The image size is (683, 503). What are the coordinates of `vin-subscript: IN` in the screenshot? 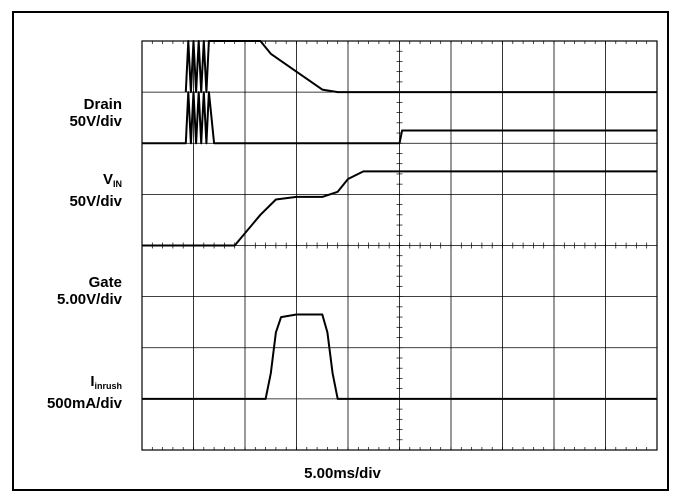 It's located at (117, 184).